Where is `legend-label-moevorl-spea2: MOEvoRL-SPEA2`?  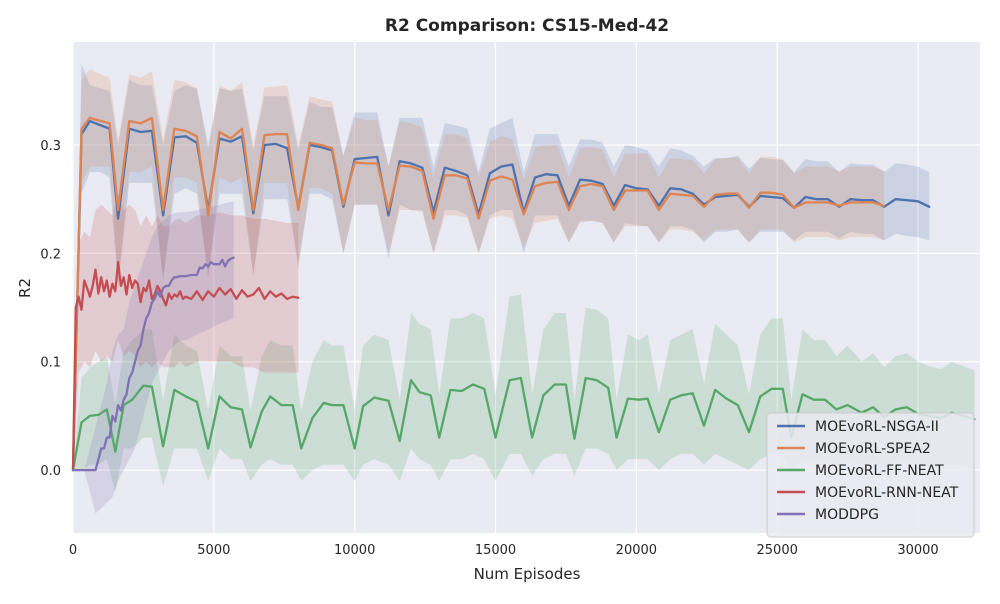 legend-label-moevorl-spea2: MOEvoRL-SPEA2 is located at coordinates (873, 449).